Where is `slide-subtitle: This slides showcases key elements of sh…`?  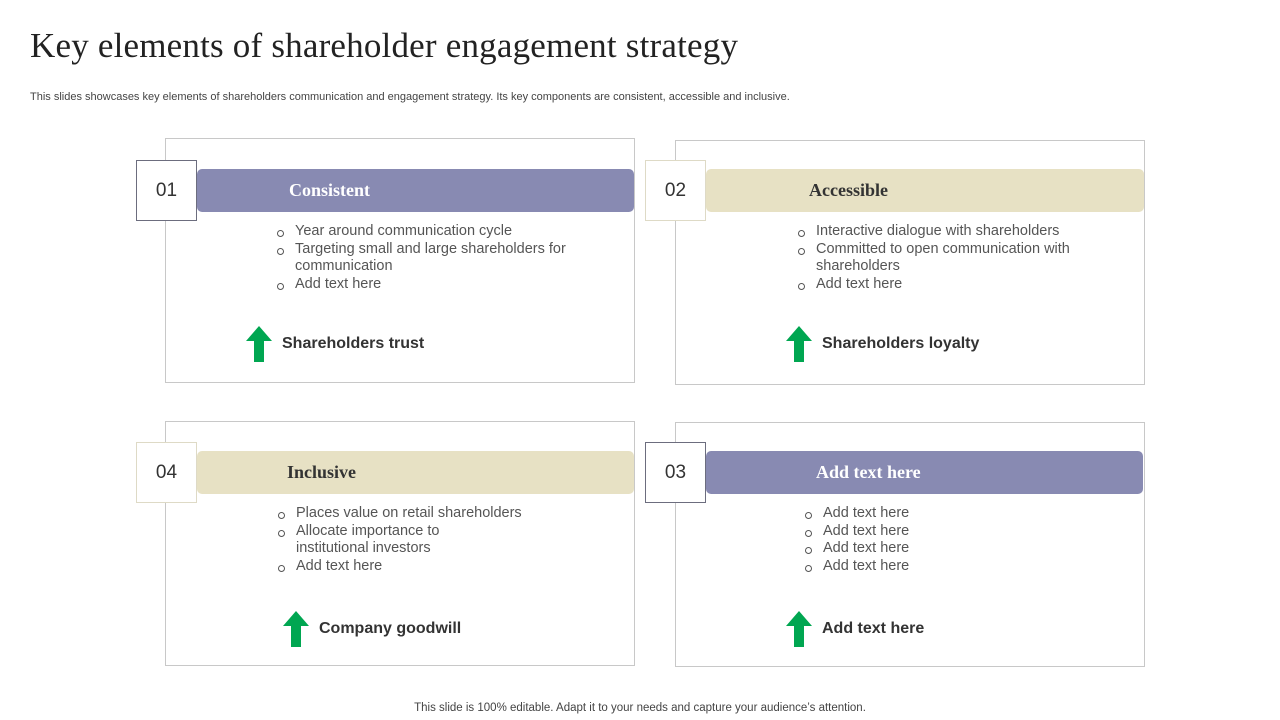
slide-subtitle: This slides showcases key elements of sh… is located at coordinates (410, 97).